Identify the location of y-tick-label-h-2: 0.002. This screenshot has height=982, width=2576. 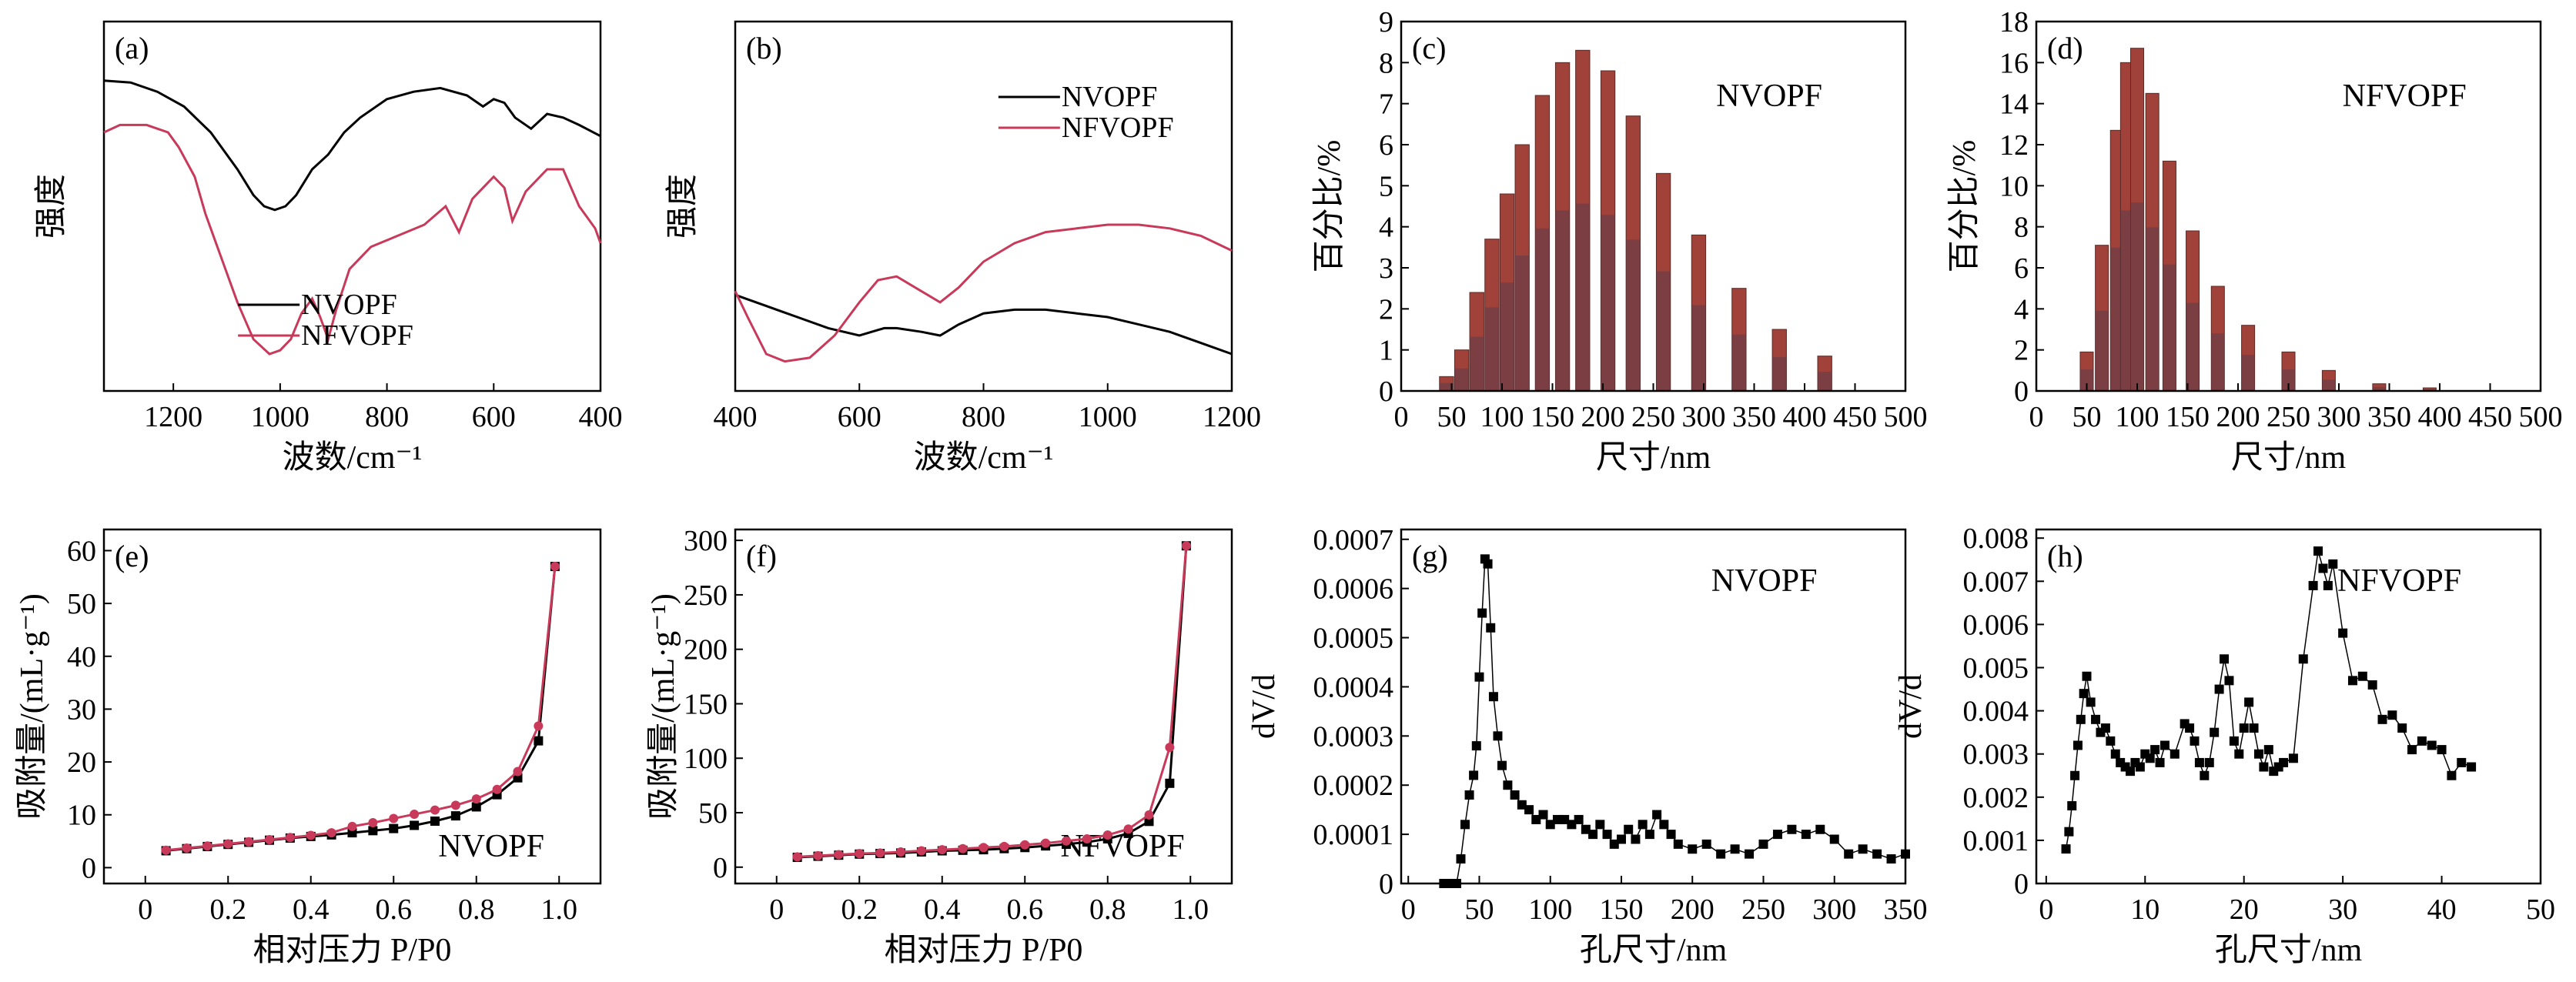
(1996, 798).